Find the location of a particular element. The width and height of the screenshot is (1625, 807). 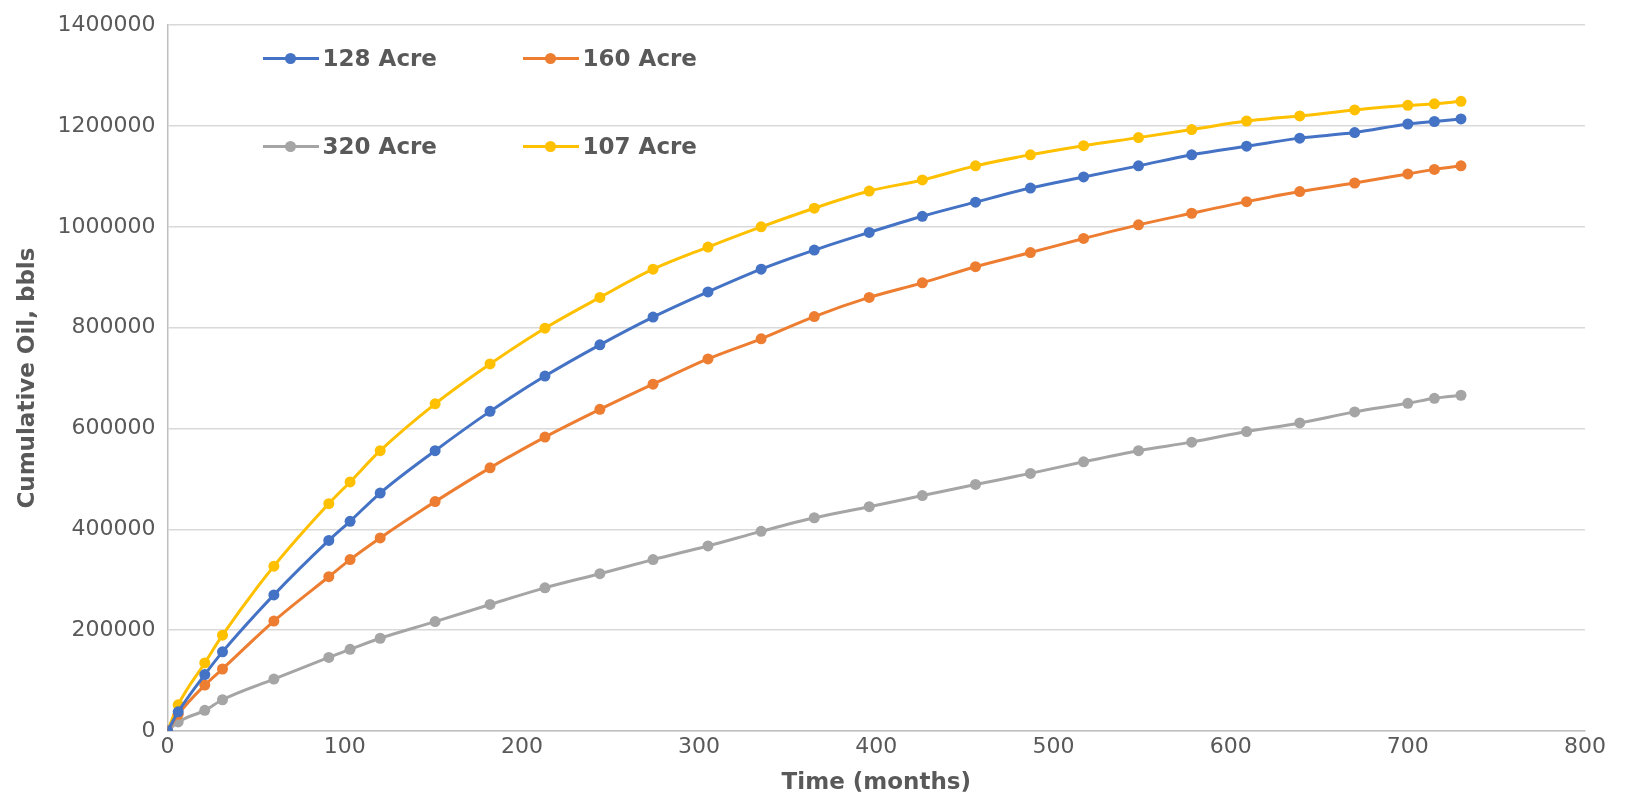

x-tick-label: 300 is located at coordinates (699, 745).